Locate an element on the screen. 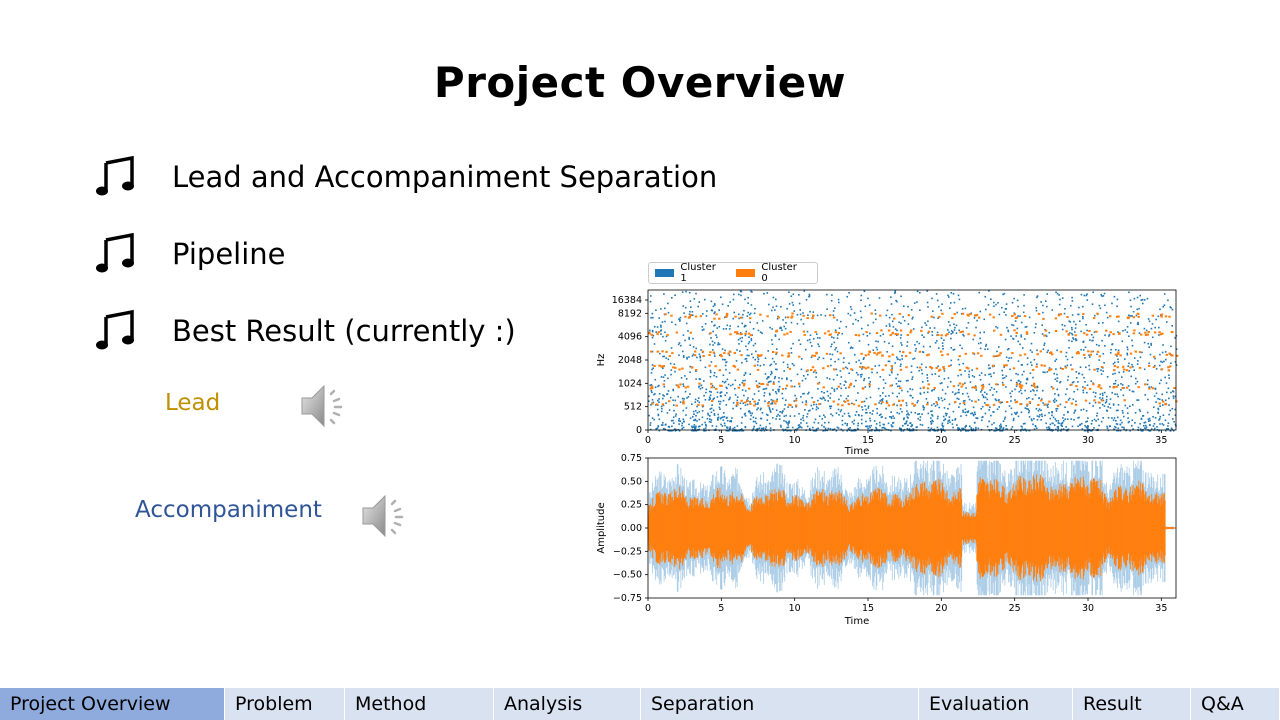 This screenshot has width=1280, height=720. tab-separation: Separation is located at coordinates (780, 704).